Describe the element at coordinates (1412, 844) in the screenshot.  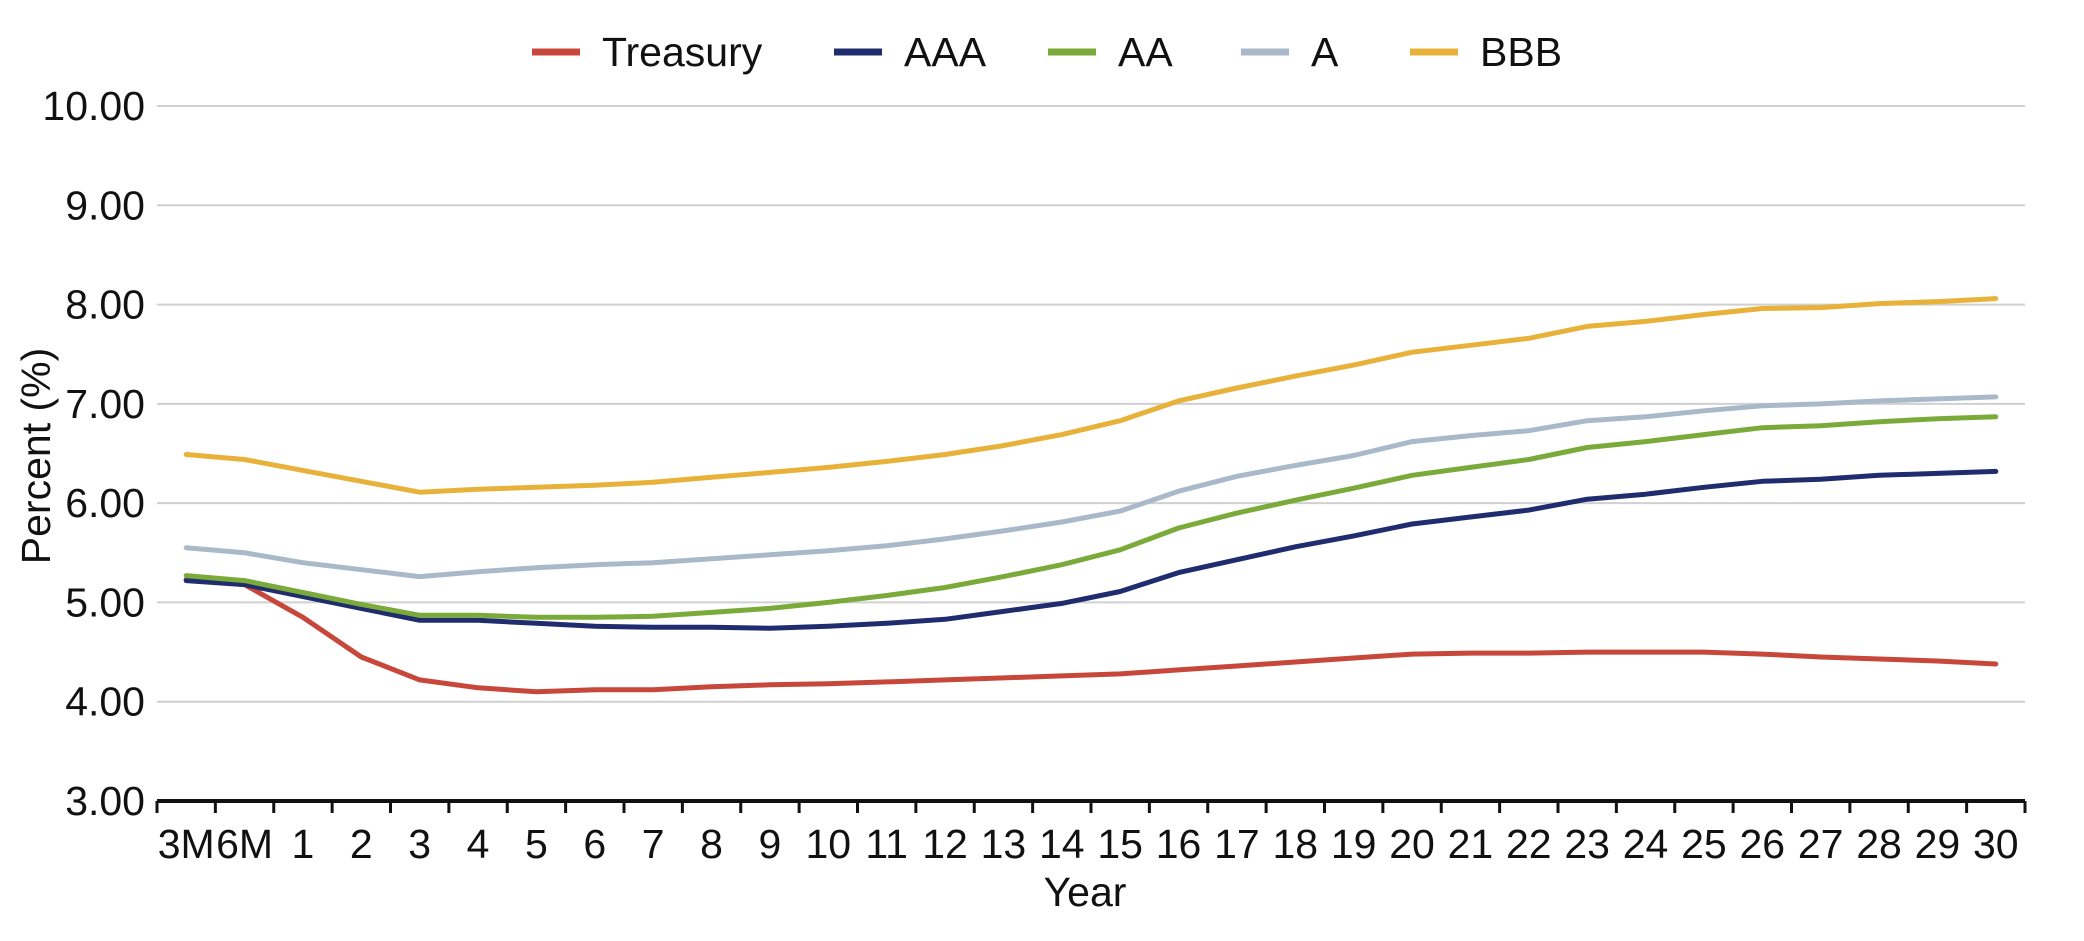
I see `x-tick-label: 20` at that location.